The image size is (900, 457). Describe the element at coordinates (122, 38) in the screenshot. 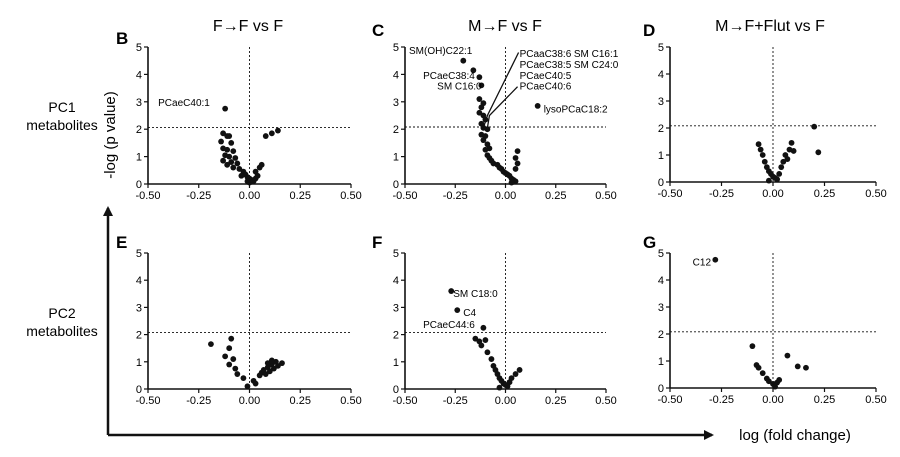

I see `panel-b-letter: B` at that location.